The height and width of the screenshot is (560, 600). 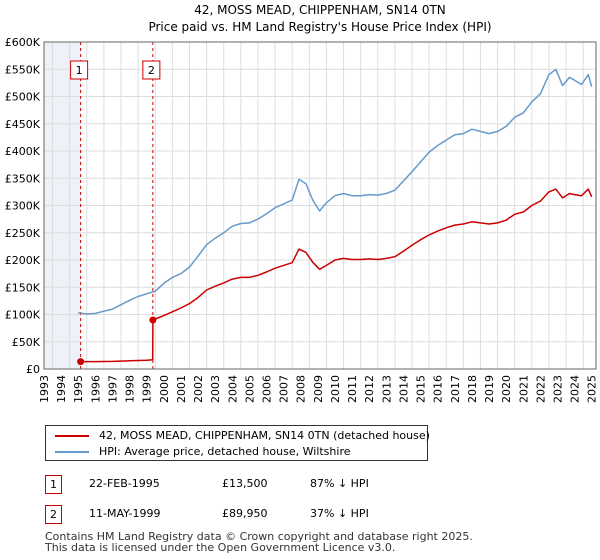 What do you see at coordinates (23, 233) in the screenshot?
I see `y-tick-label: £250K` at bounding box center [23, 233].